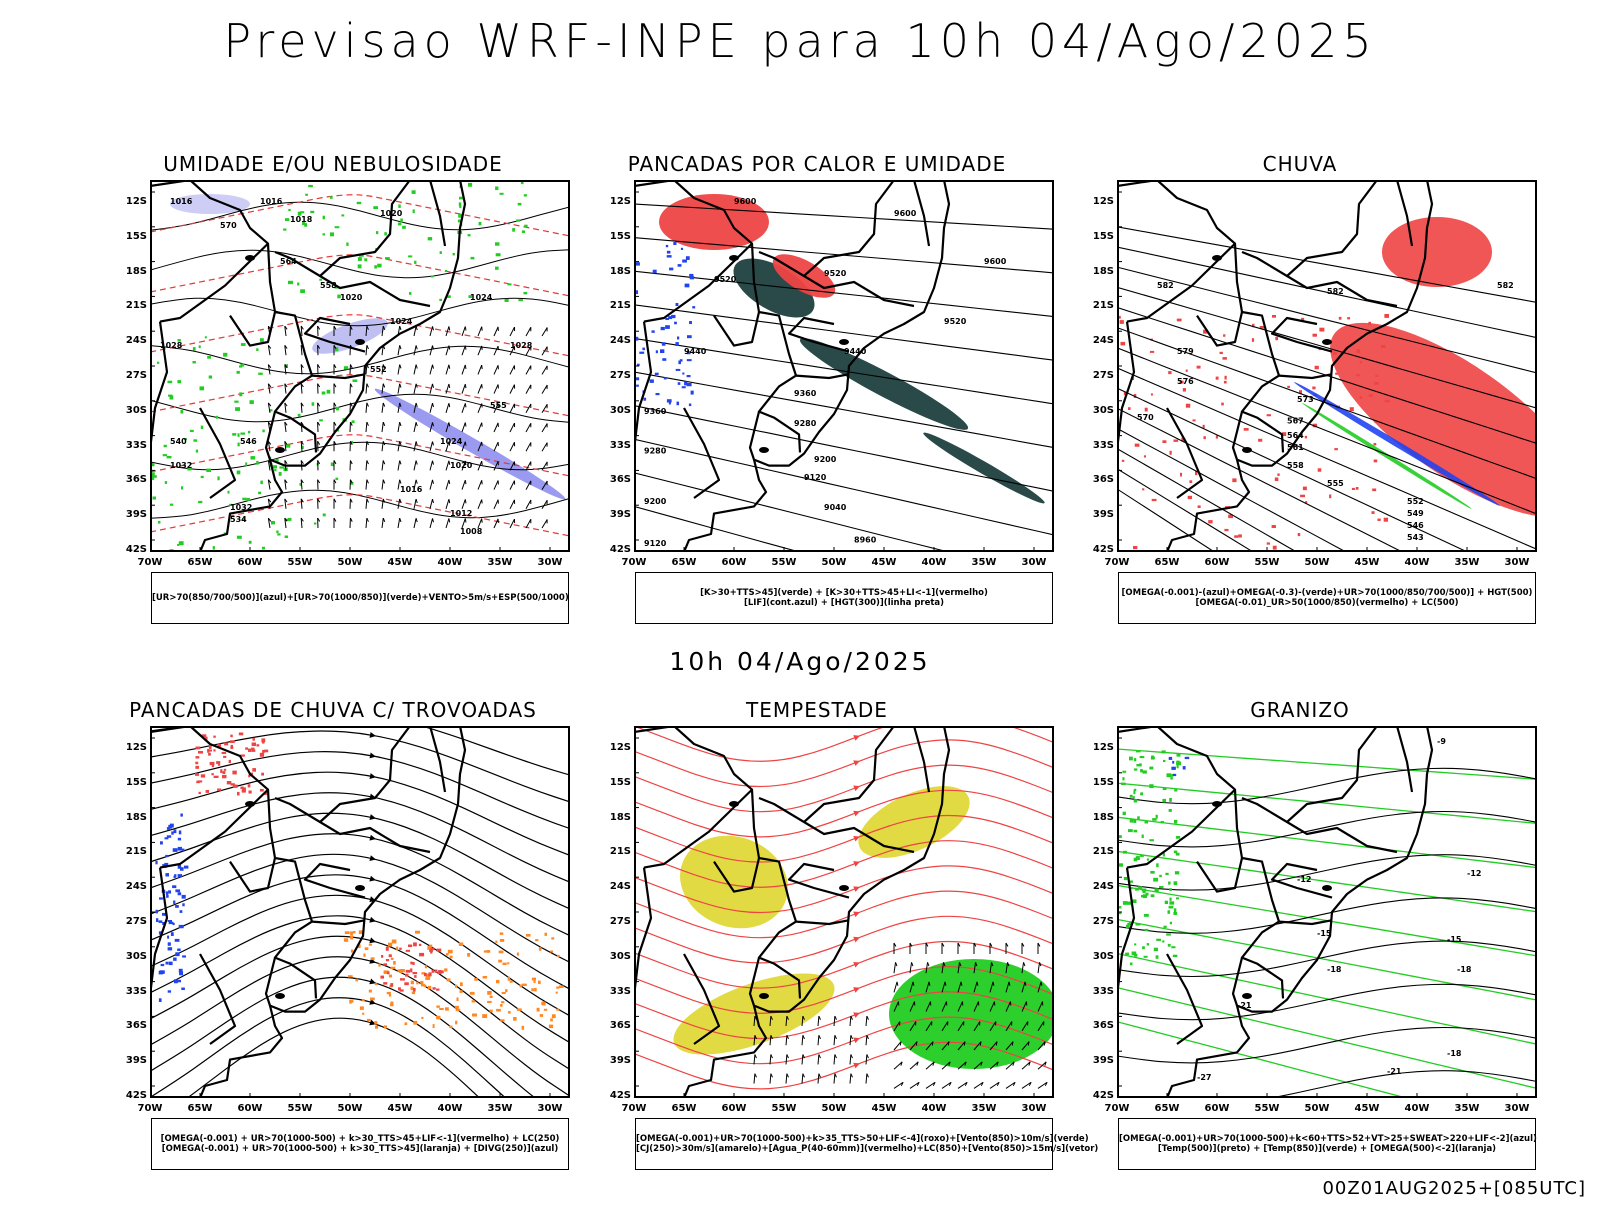 The image size is (1600, 1218). What do you see at coordinates (934, 1108) in the screenshot?
I see `lon-tick-label: 40W` at bounding box center [934, 1108].